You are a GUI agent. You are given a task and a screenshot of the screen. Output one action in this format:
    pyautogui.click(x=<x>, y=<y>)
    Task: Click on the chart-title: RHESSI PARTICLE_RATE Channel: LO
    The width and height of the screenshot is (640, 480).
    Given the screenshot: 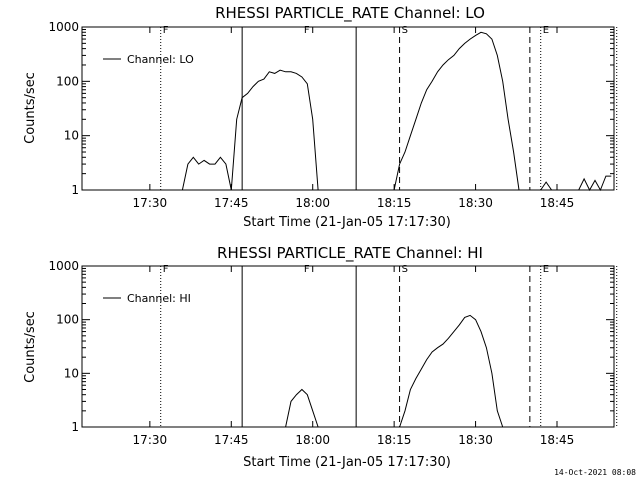 What is the action you would take?
    pyautogui.click(x=350, y=13)
    